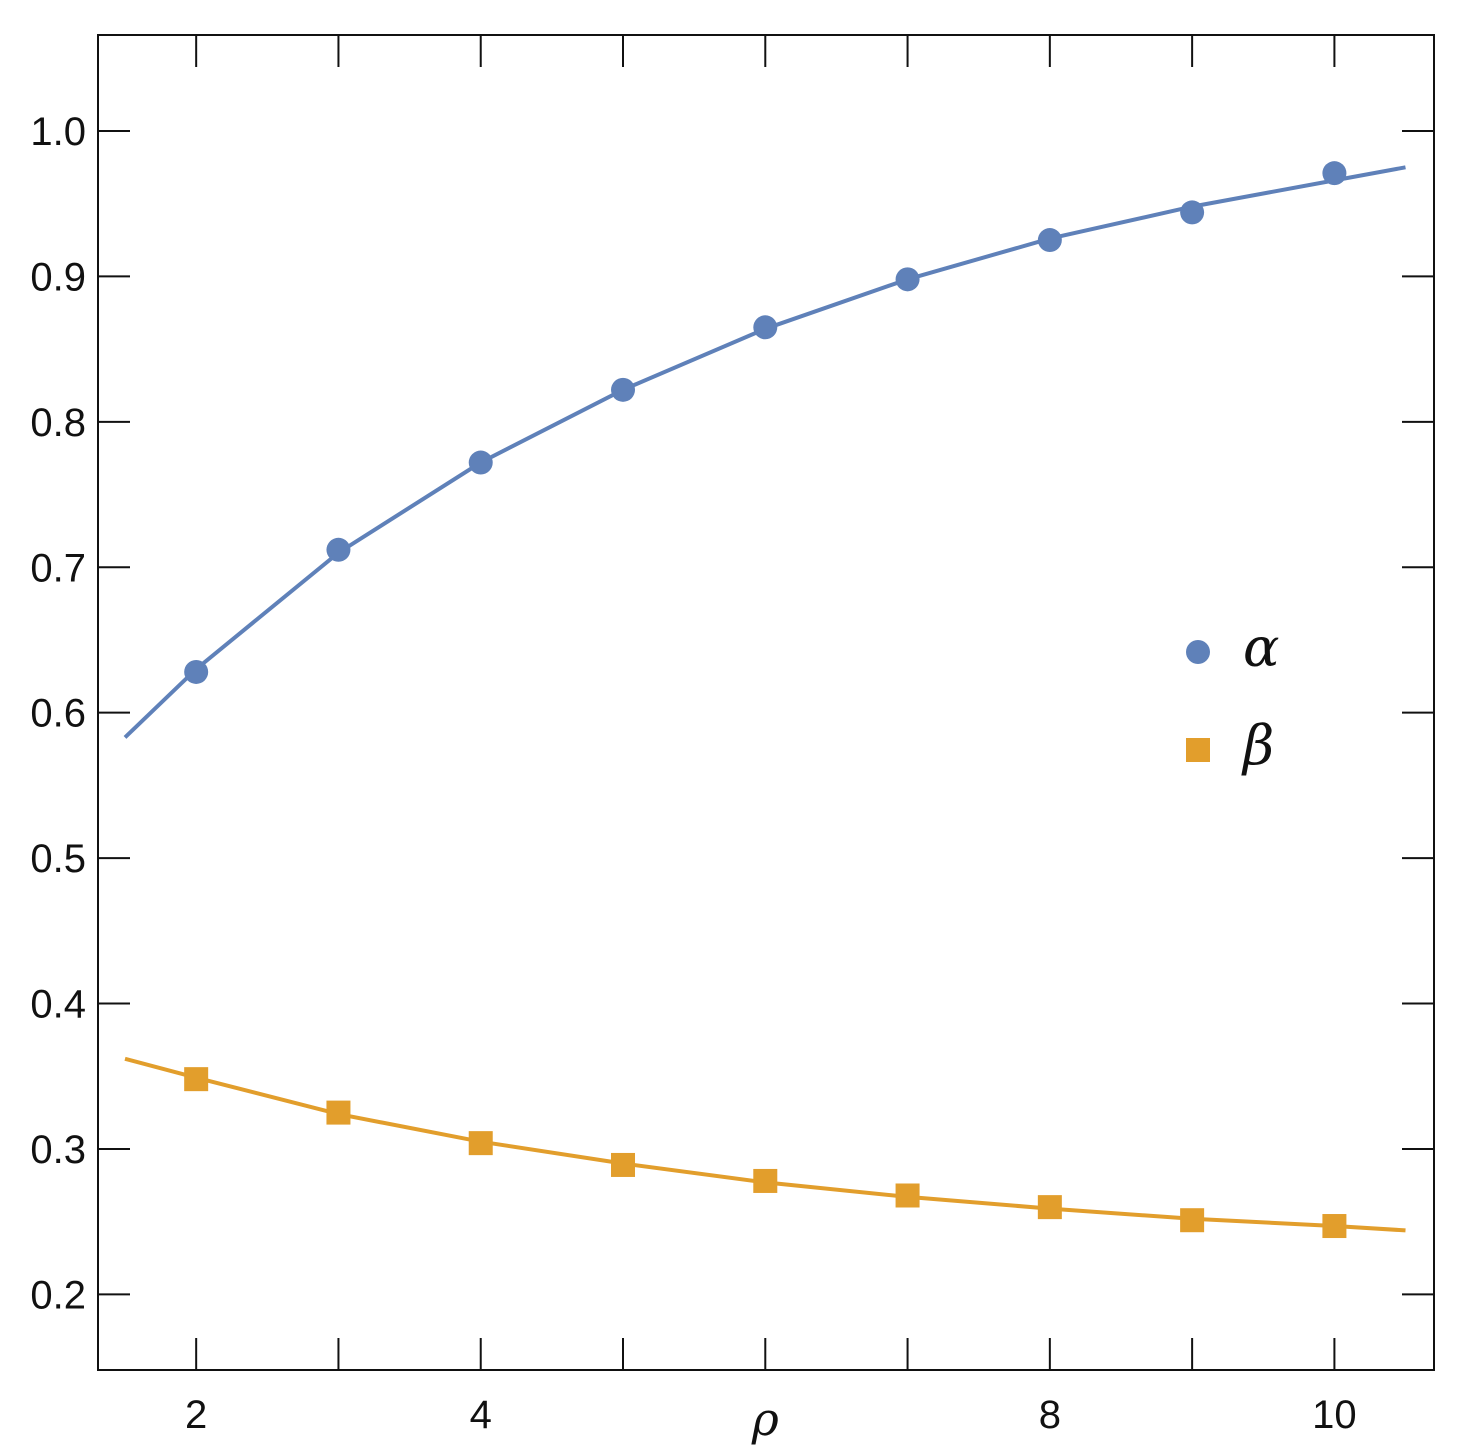  Describe the element at coordinates (765, 1419) in the screenshot. I see `x-axis-label: ρ` at that location.